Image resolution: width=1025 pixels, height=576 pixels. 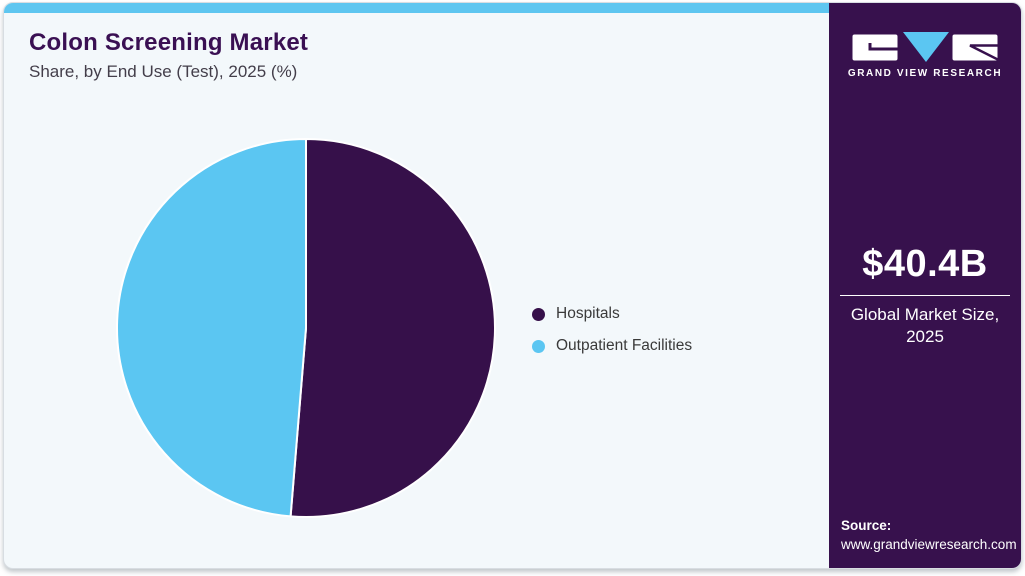 I want to click on grand-view-research-logo: GRAND VIEW RESEARCH, so click(x=925, y=55).